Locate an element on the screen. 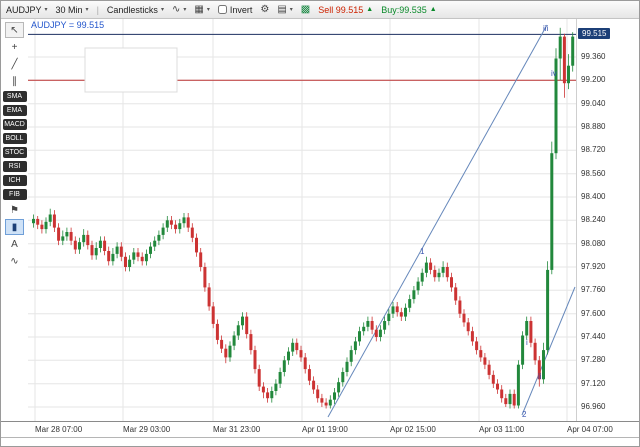  time-tick-label: Apr 01 19:00 is located at coordinates (325, 429).